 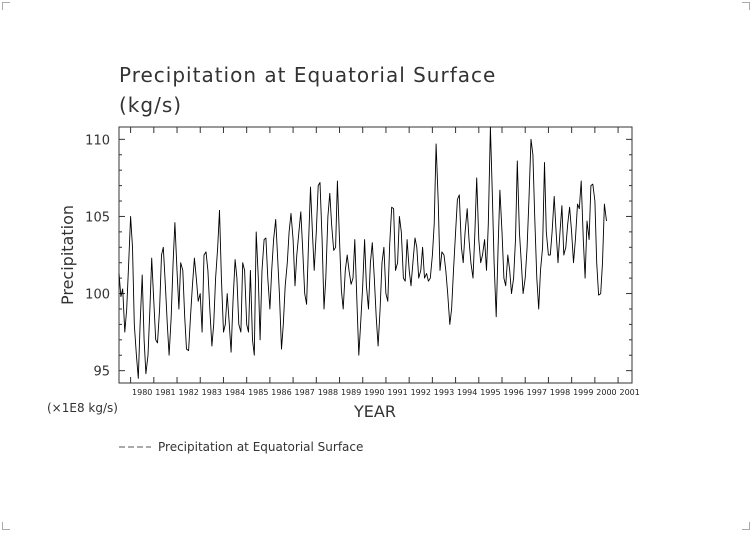 I want to click on x-tick-label: 1987, so click(x=305, y=392).